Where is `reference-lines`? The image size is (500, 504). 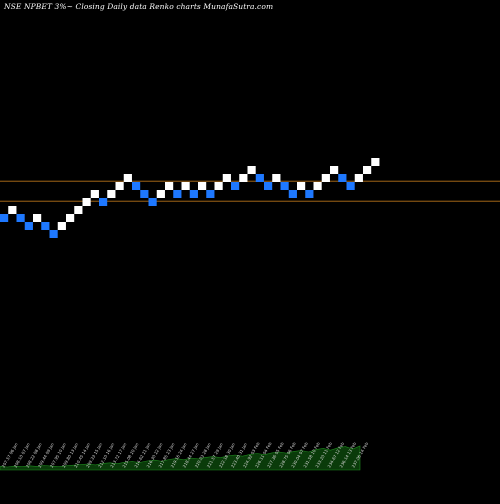 reference-lines is located at coordinates (250, 191).